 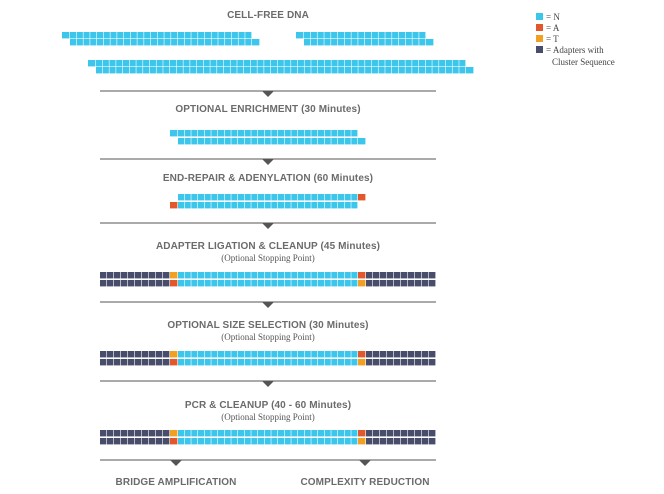 What do you see at coordinates (539, 49) in the screenshot?
I see `legend-swatch-adapter` at bounding box center [539, 49].